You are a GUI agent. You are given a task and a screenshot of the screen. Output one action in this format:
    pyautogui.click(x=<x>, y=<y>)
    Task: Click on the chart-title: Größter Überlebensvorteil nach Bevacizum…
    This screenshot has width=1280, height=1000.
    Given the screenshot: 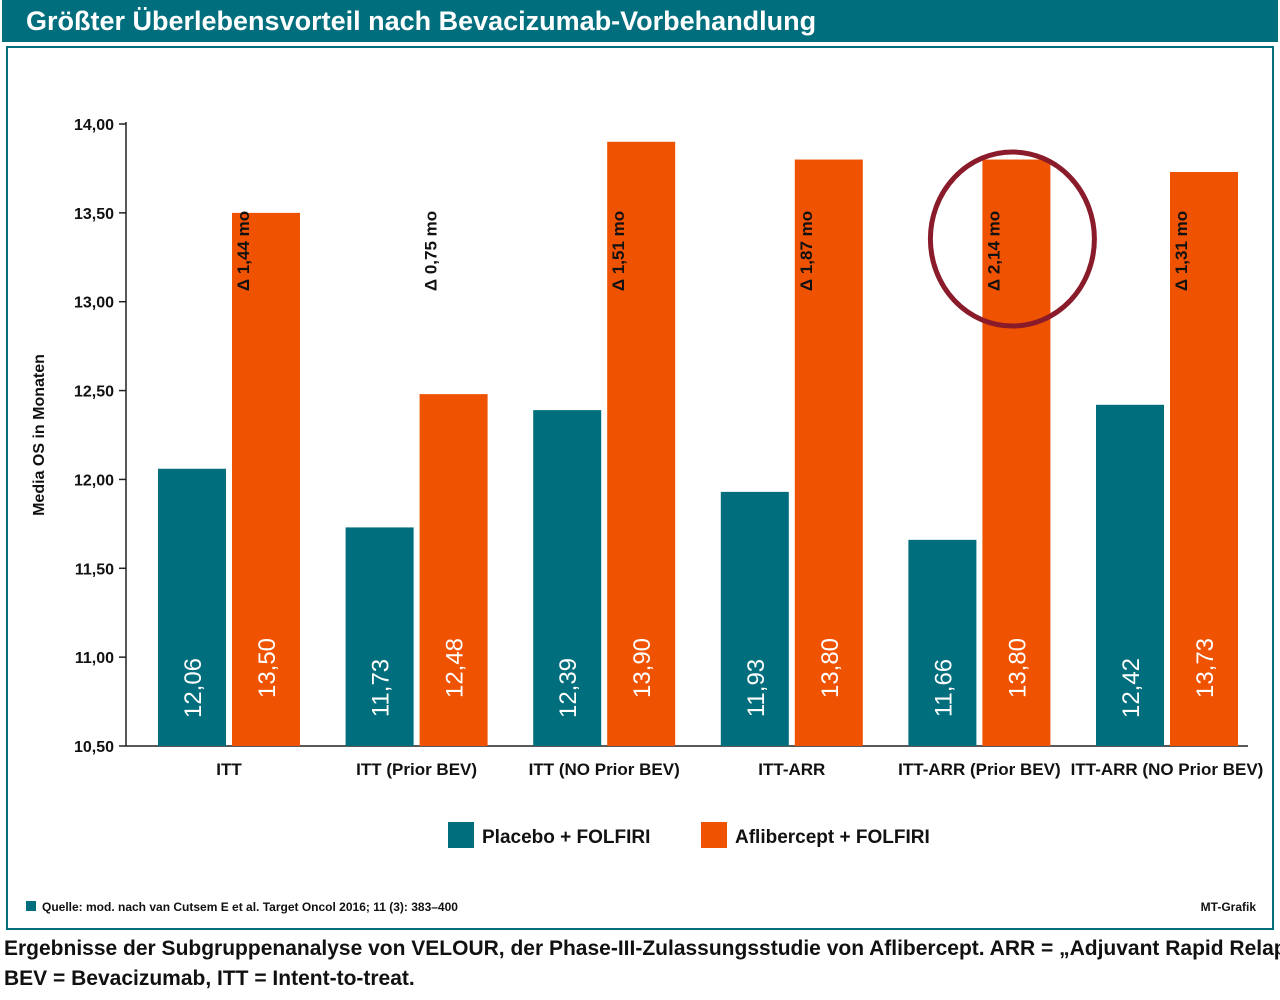 What is the action you would take?
    pyautogui.click(x=640, y=21)
    